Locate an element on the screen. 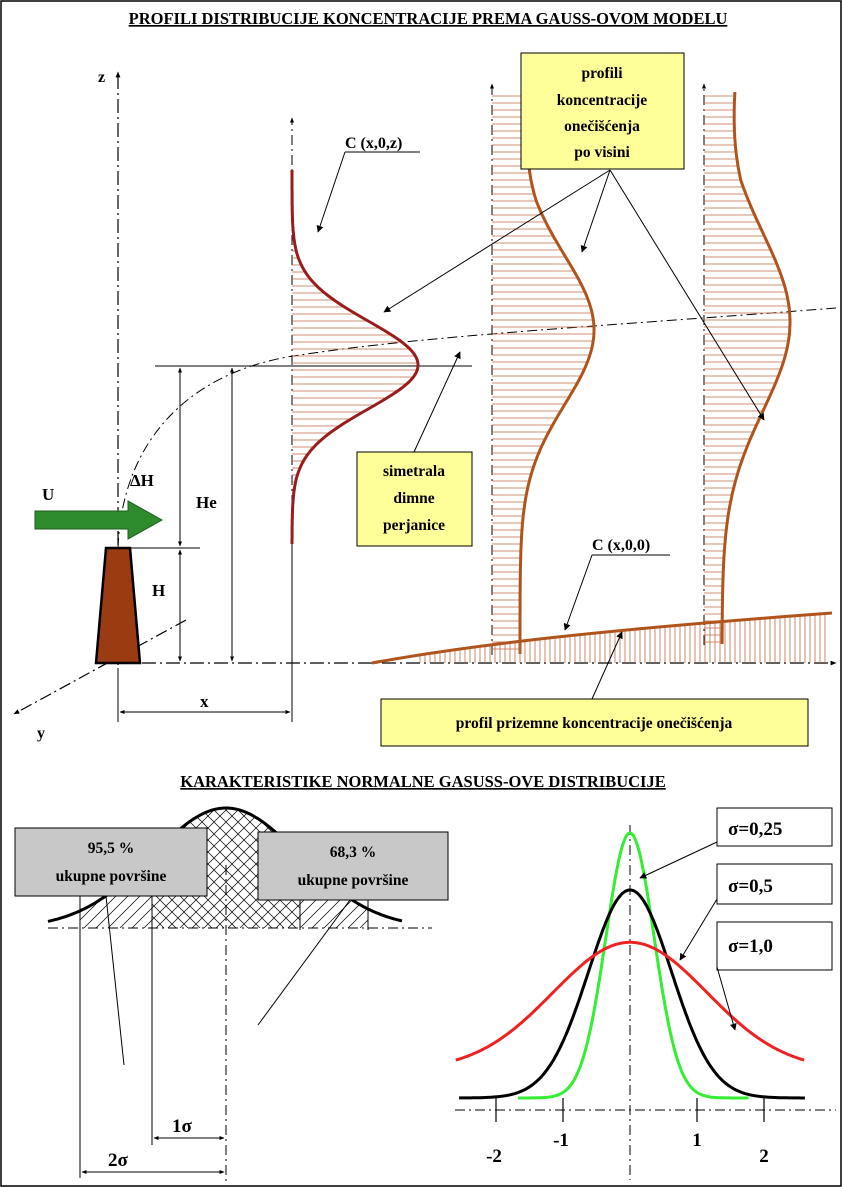 The width and height of the screenshot is (842, 1187). dim-1sigma-label: 1σ is located at coordinates (182, 1126).